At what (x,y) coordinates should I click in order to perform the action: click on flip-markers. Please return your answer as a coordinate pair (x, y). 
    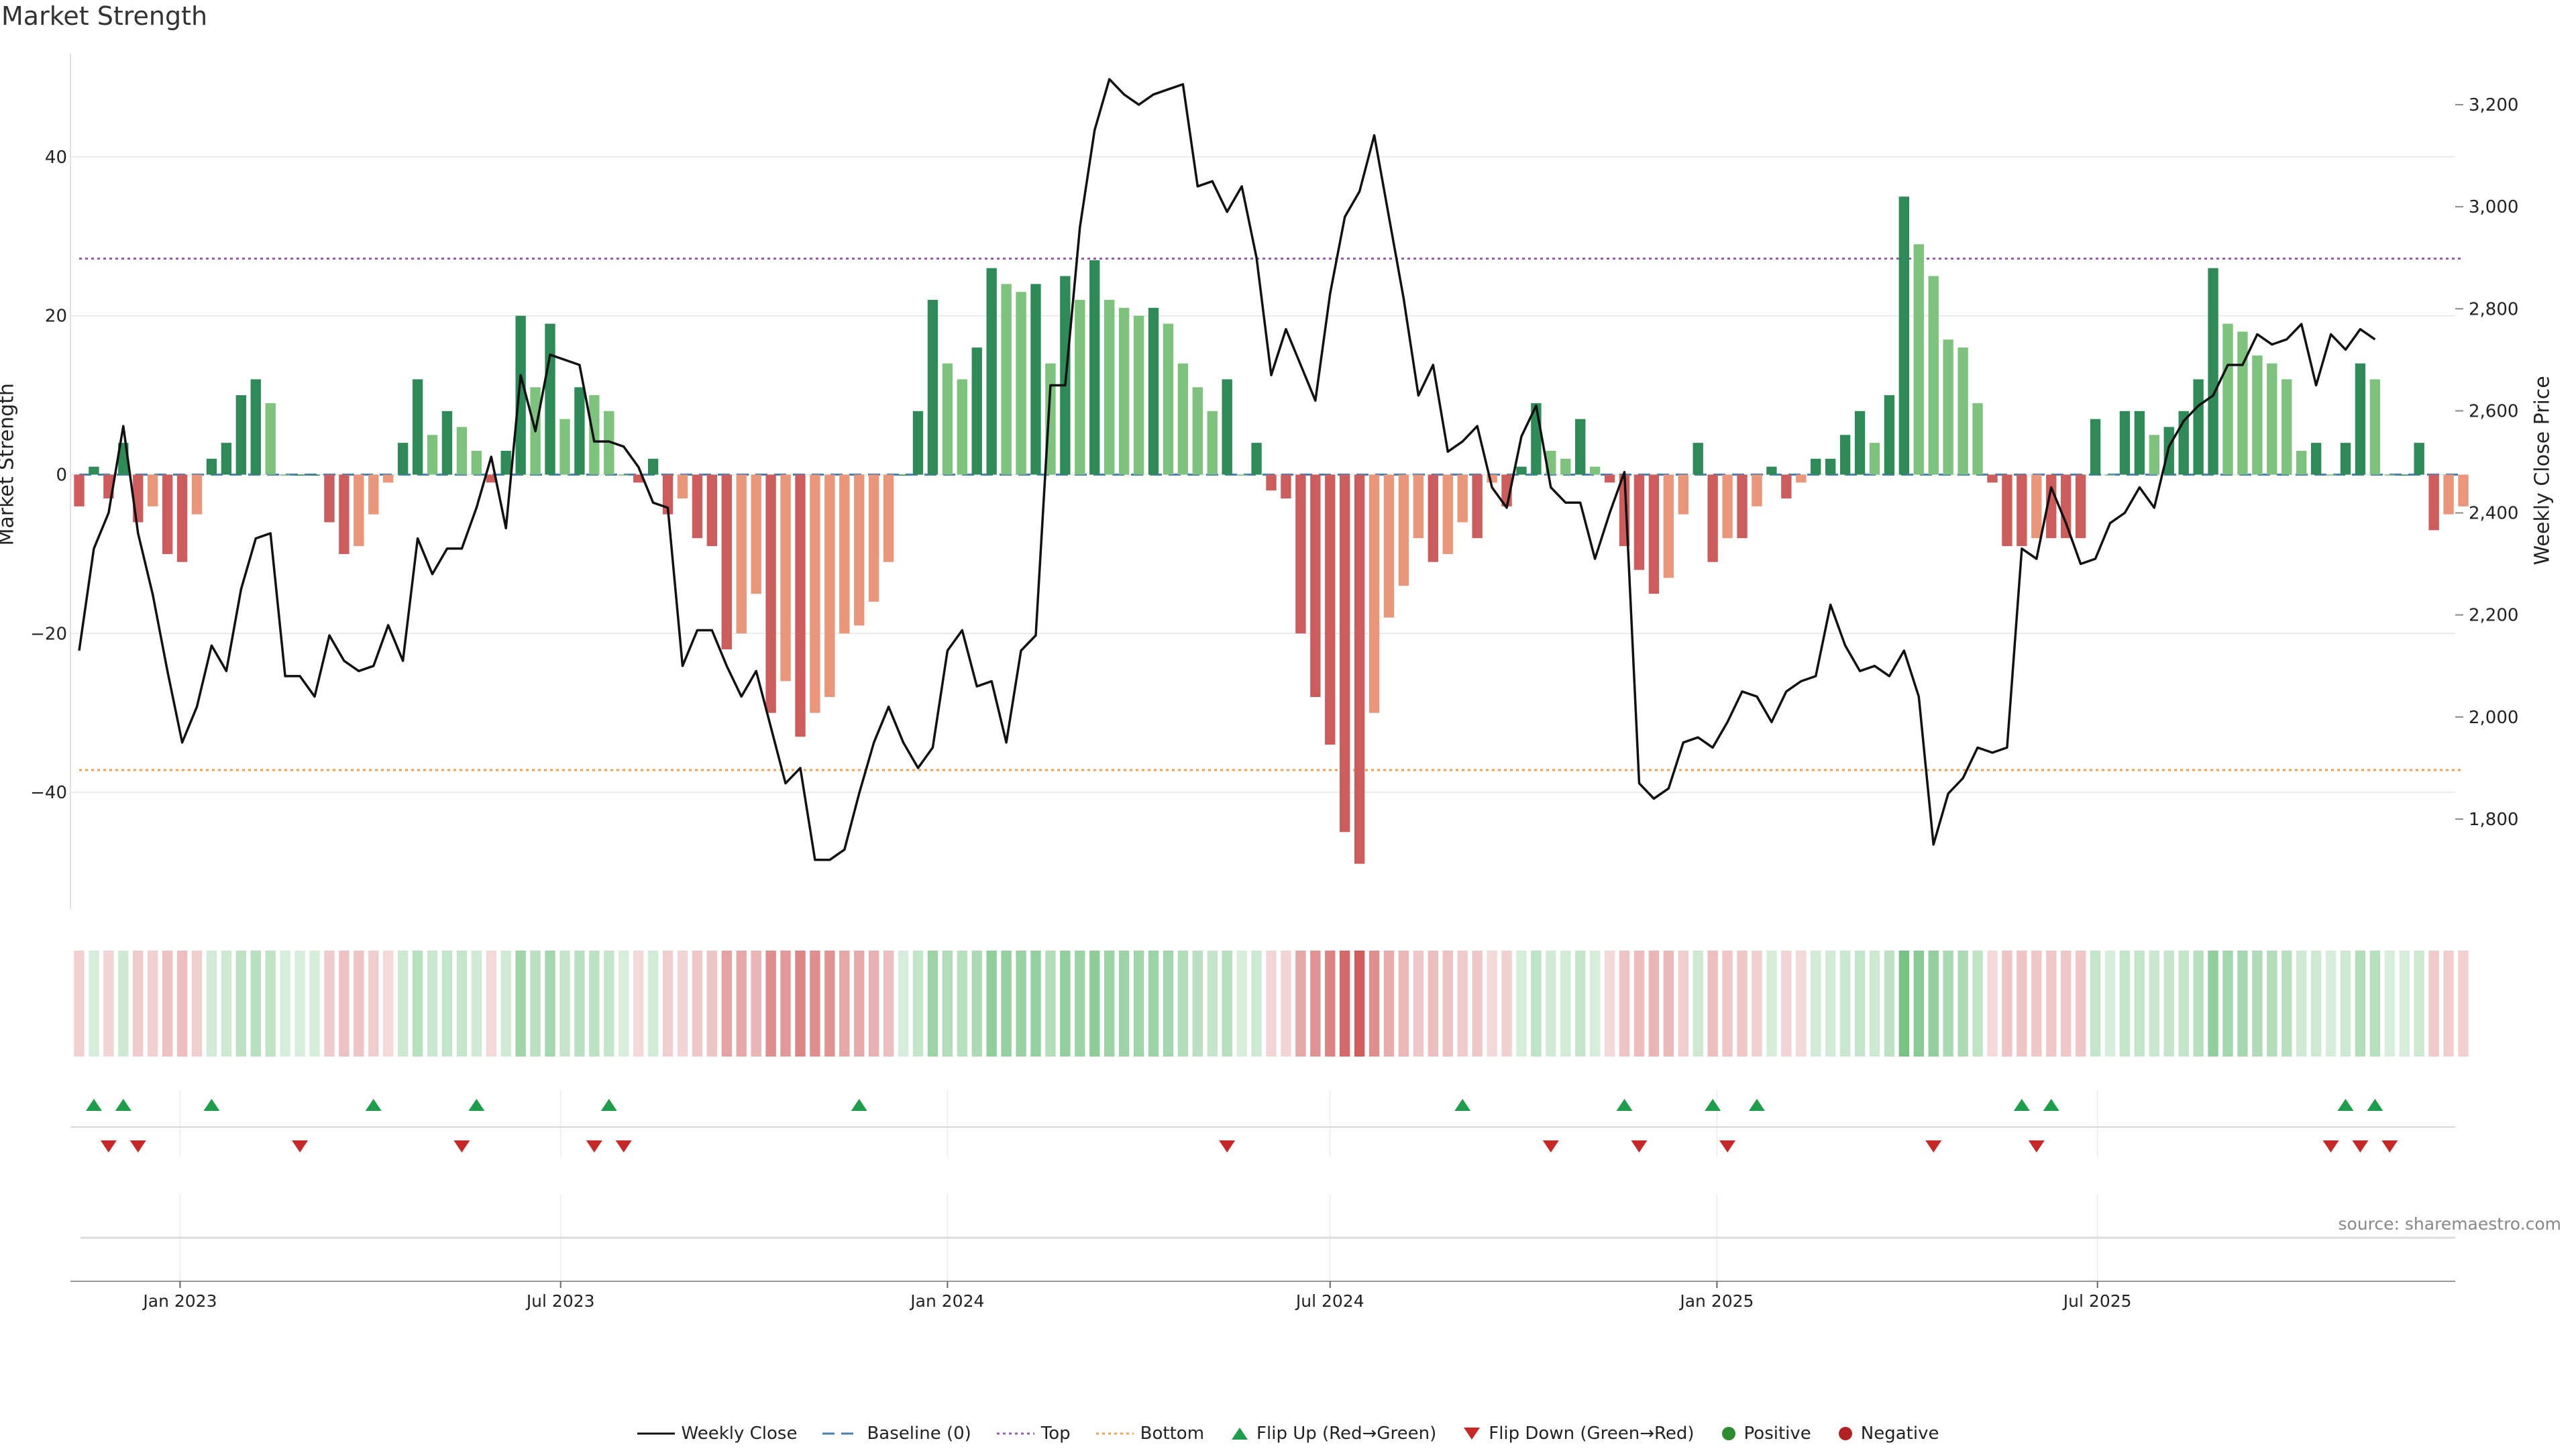
    Looking at the image, I should click on (1262, 1125).